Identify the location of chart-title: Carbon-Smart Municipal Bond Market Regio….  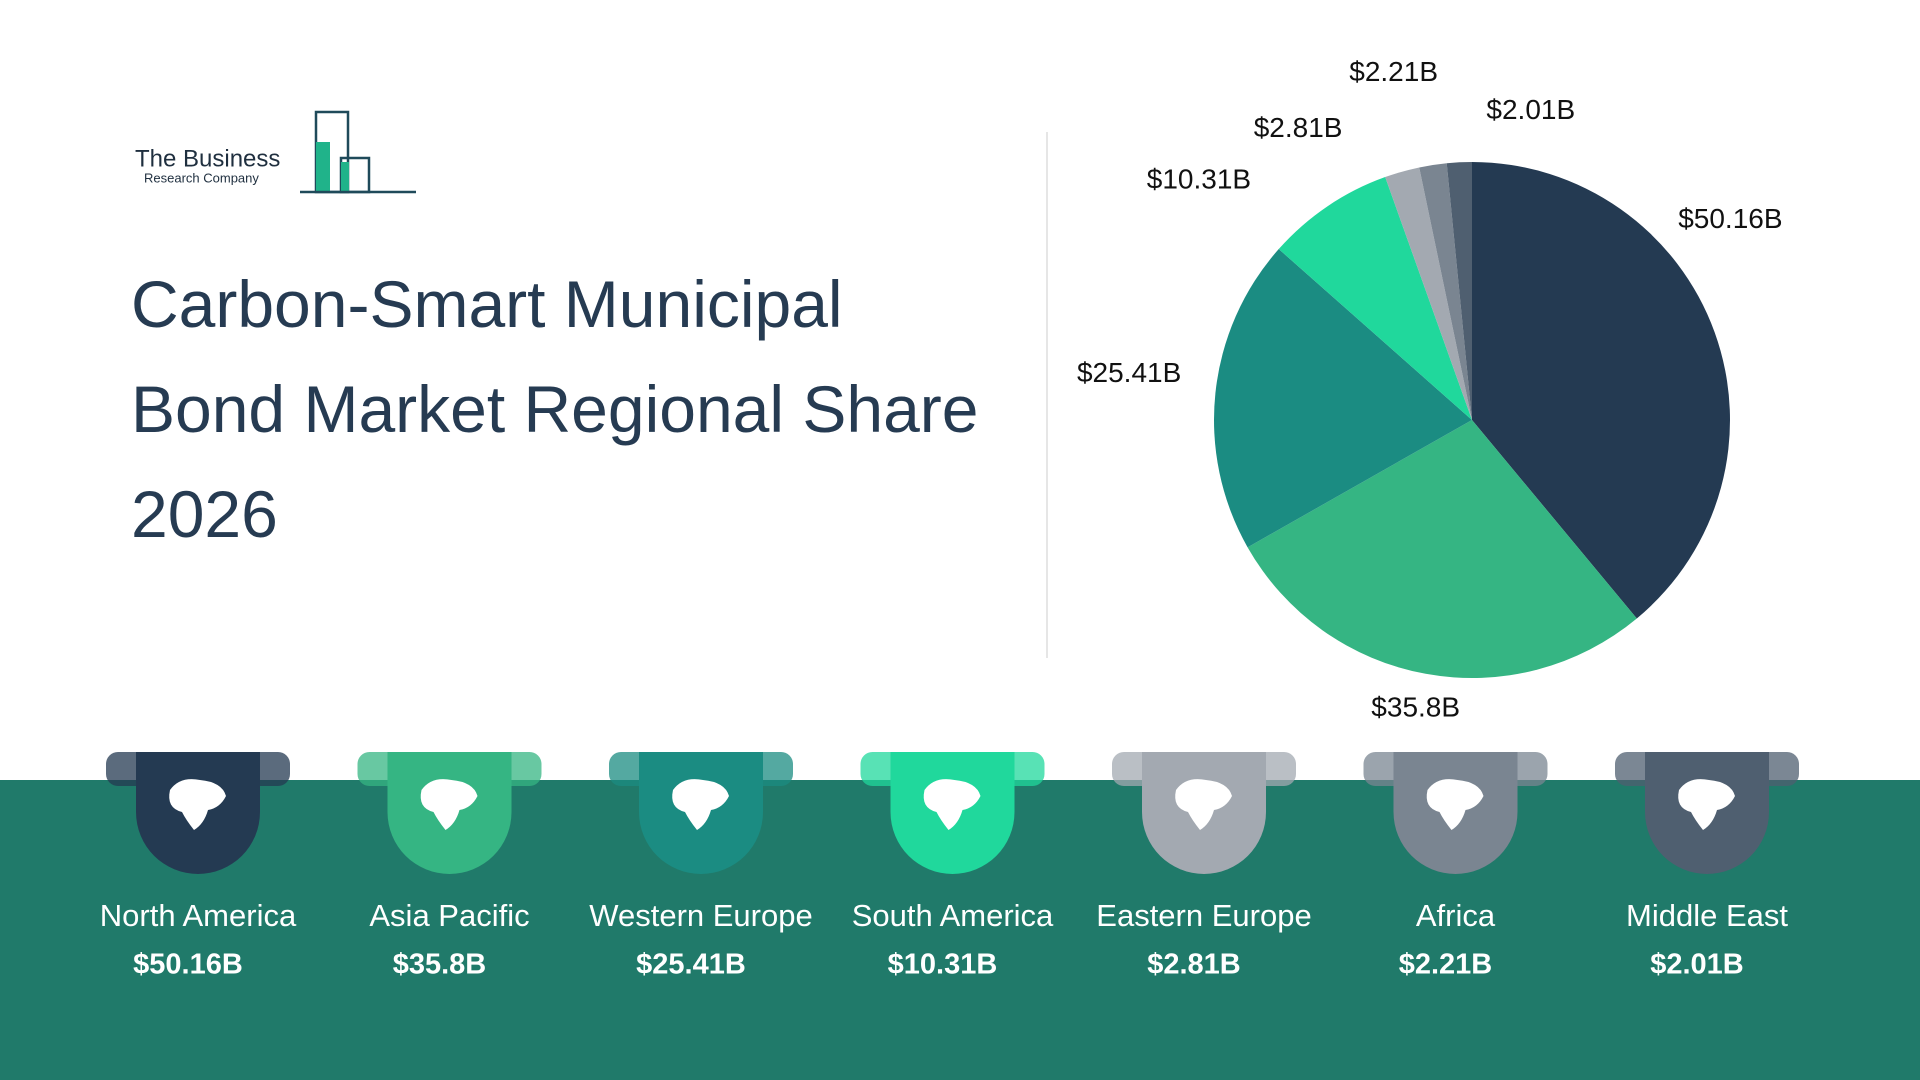
(555, 409).